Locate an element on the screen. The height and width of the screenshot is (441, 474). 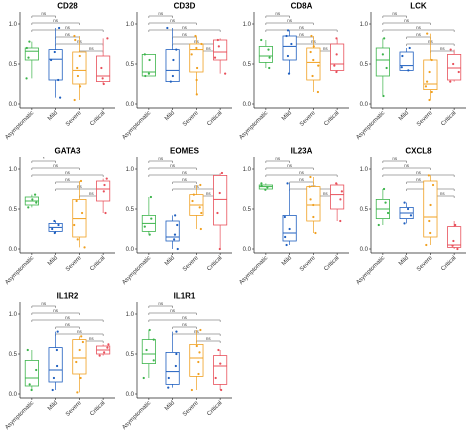
x-tick-label: Severe is located at coordinates (308, 264).